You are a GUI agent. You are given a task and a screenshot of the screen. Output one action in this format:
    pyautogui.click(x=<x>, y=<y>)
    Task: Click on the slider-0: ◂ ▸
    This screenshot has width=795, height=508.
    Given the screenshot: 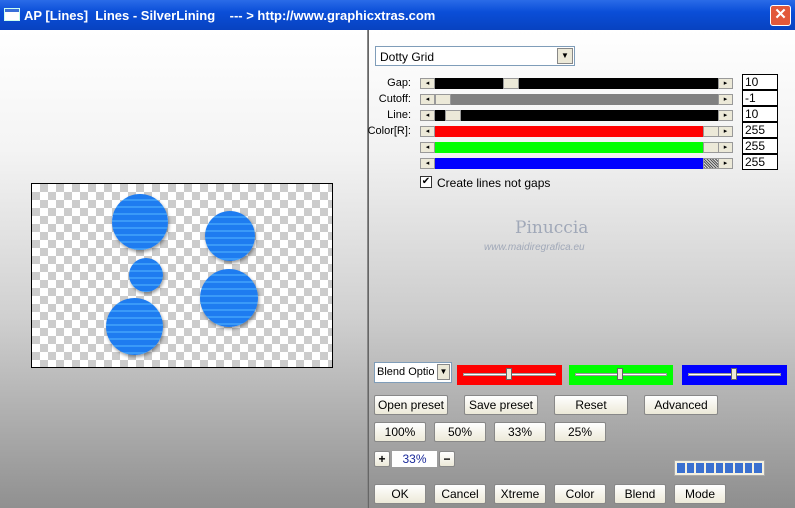 What is the action you would take?
    pyautogui.click(x=576, y=83)
    